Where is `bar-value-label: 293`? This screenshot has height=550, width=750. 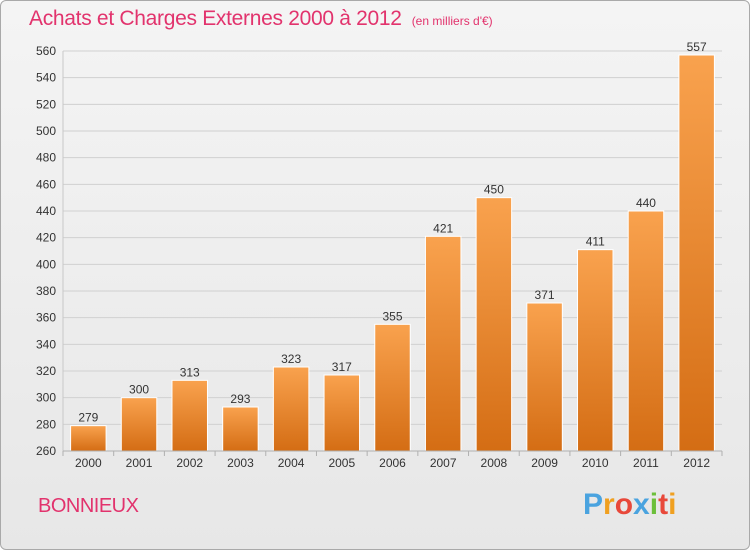
bar-value-label: 293 is located at coordinates (240, 399).